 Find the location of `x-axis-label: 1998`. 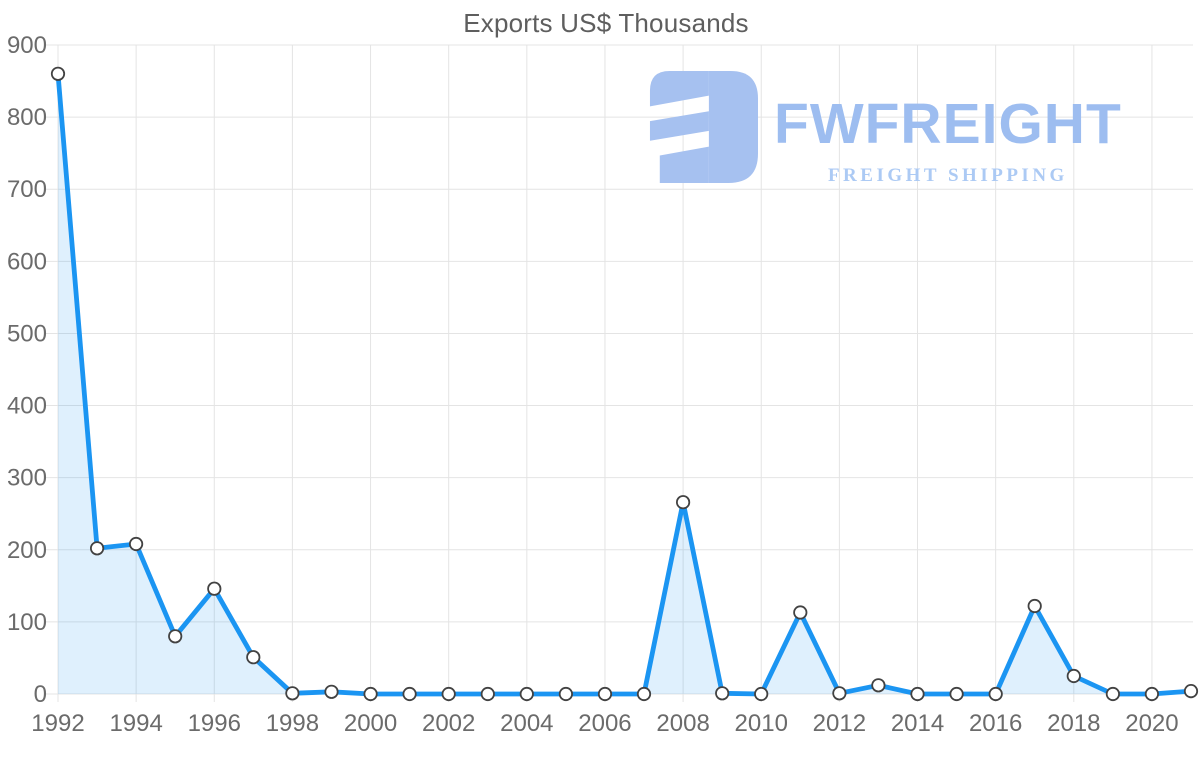

x-axis-label: 1998 is located at coordinates (292, 723).